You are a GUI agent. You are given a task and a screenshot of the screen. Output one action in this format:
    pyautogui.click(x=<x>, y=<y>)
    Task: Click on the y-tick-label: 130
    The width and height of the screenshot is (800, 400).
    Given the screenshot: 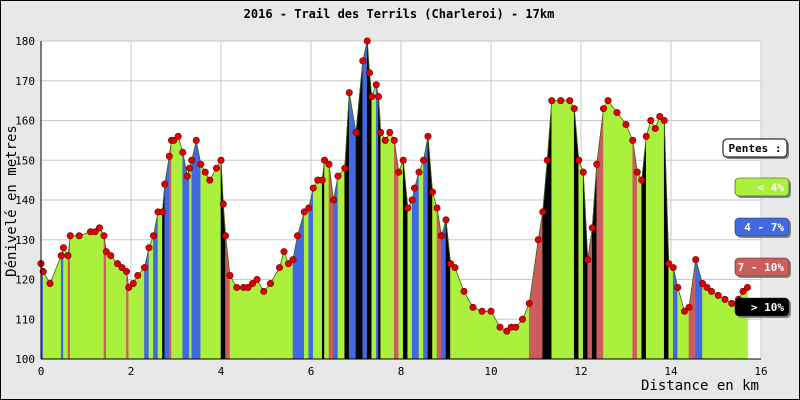 What is the action you would take?
    pyautogui.click(x=25, y=240)
    